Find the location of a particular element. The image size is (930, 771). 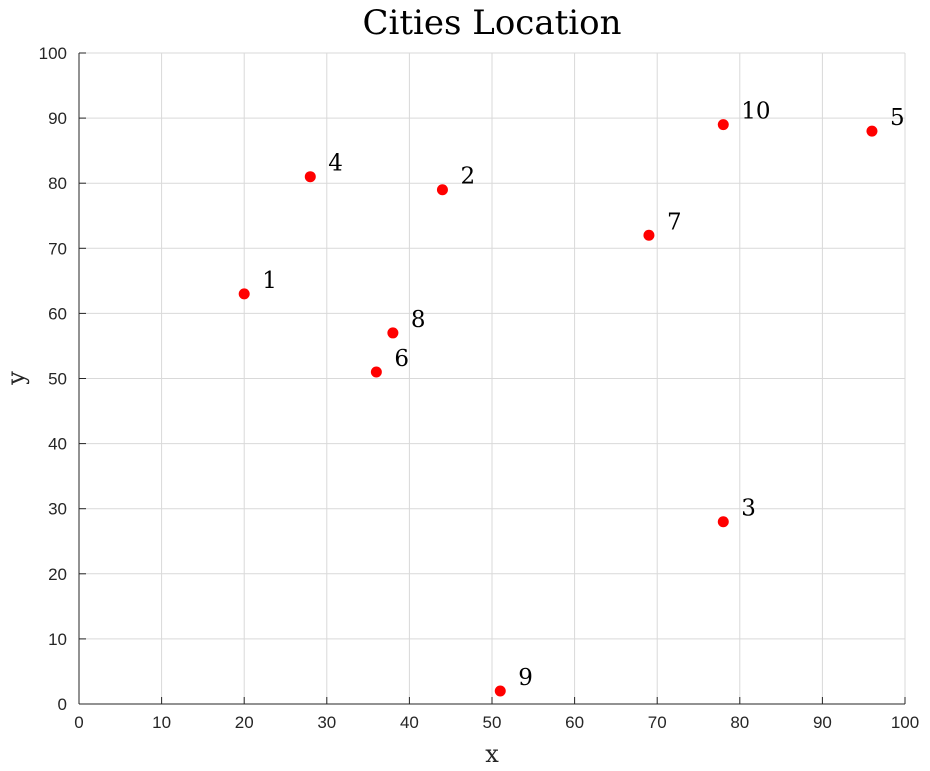

y-tick-label: 10 is located at coordinates (57, 639).